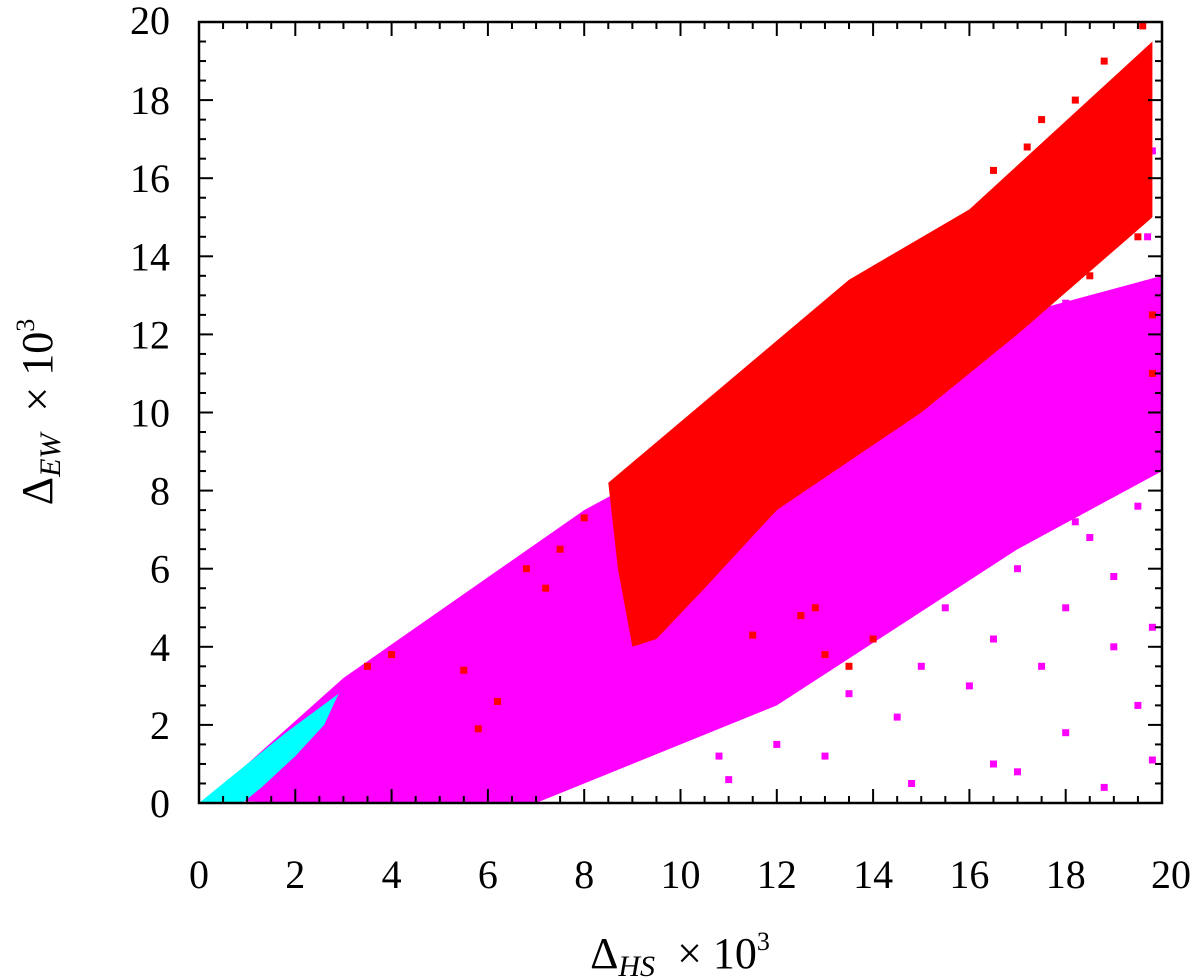 This screenshot has height=979, width=1191. What do you see at coordinates (295, 874) in the screenshot?
I see `x-tick-label: 2` at bounding box center [295, 874].